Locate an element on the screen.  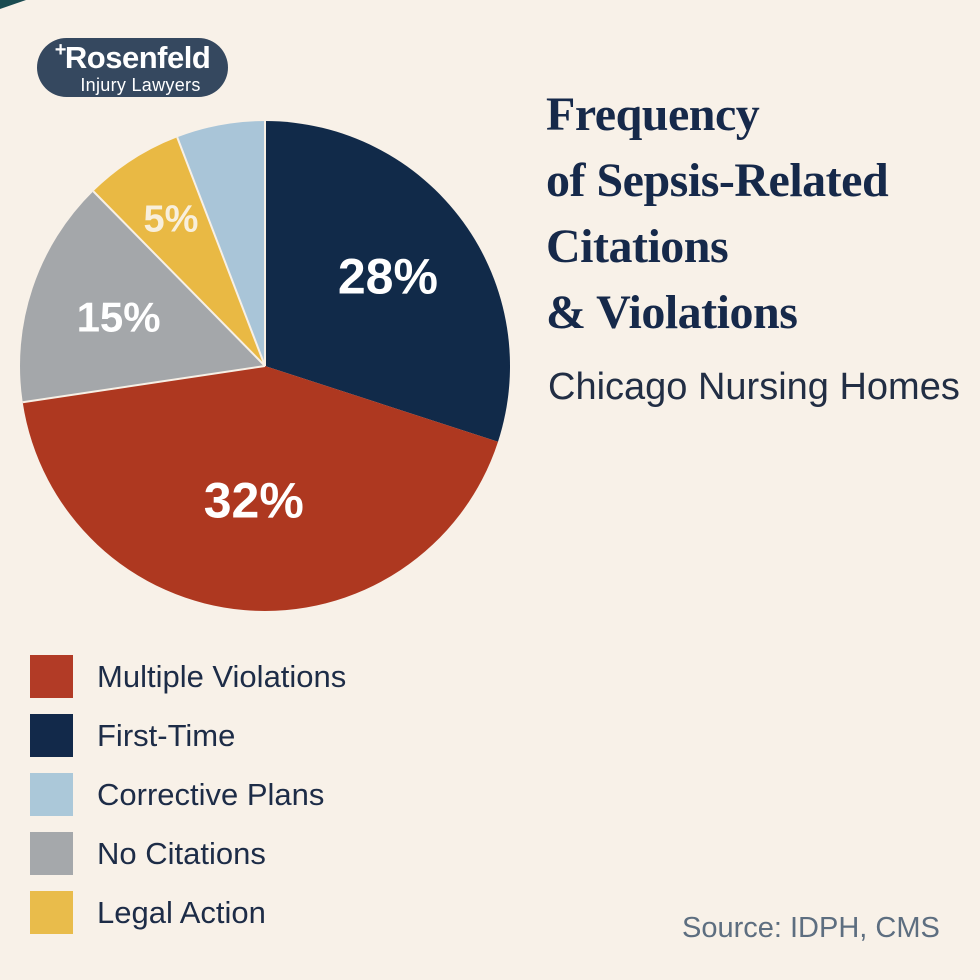
legend-swatch-first-time is located at coordinates (51, 735).